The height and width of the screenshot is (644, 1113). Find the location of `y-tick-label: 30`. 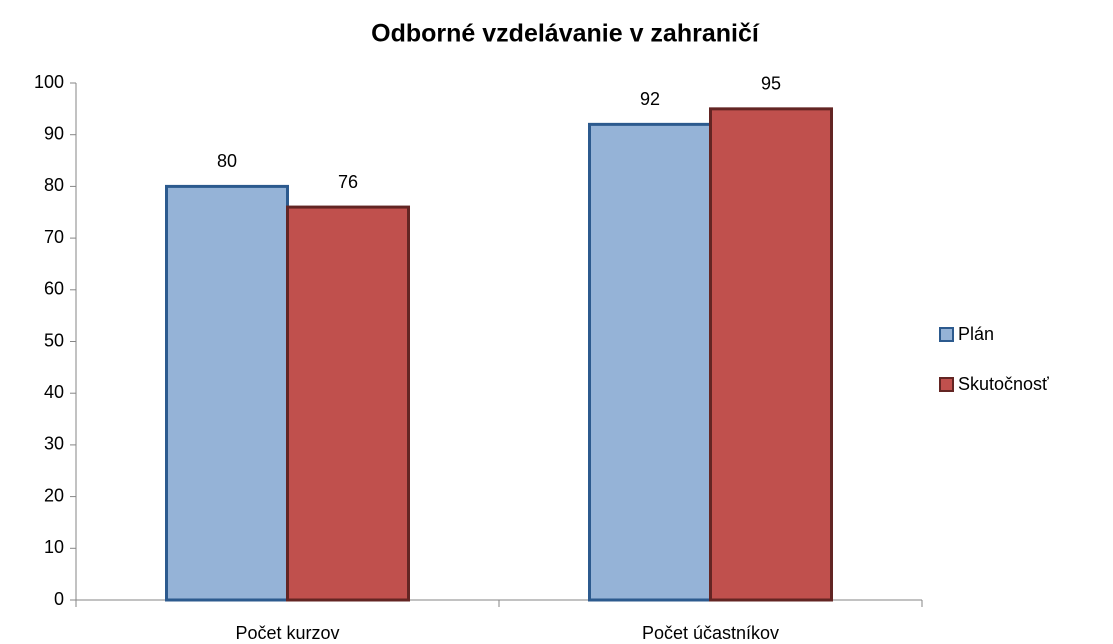

y-tick-label: 30 is located at coordinates (54, 444).